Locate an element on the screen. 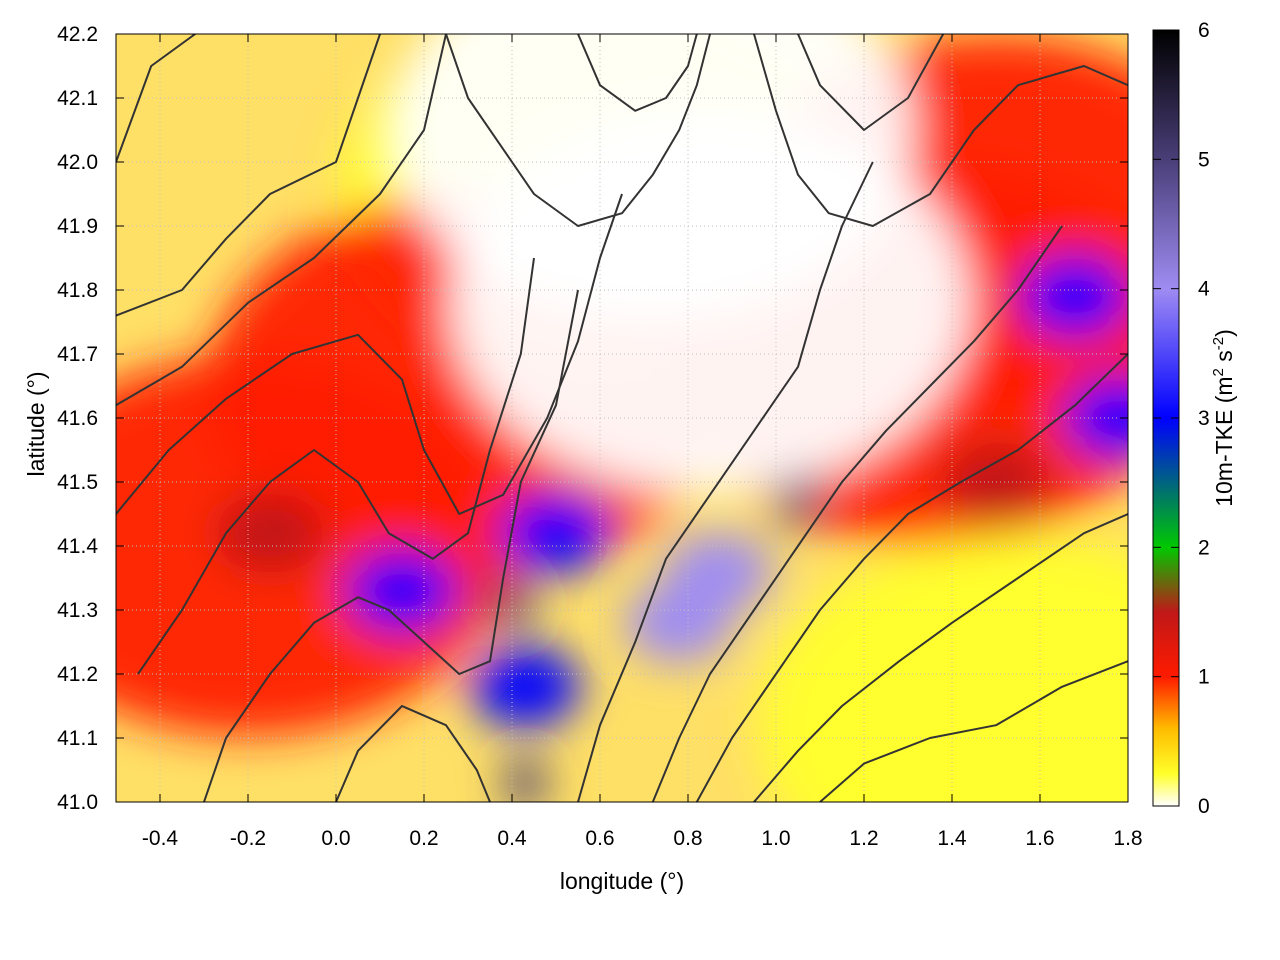 This screenshot has width=1280, height=960. x-tick-label: -0.2 is located at coordinates (248, 838).